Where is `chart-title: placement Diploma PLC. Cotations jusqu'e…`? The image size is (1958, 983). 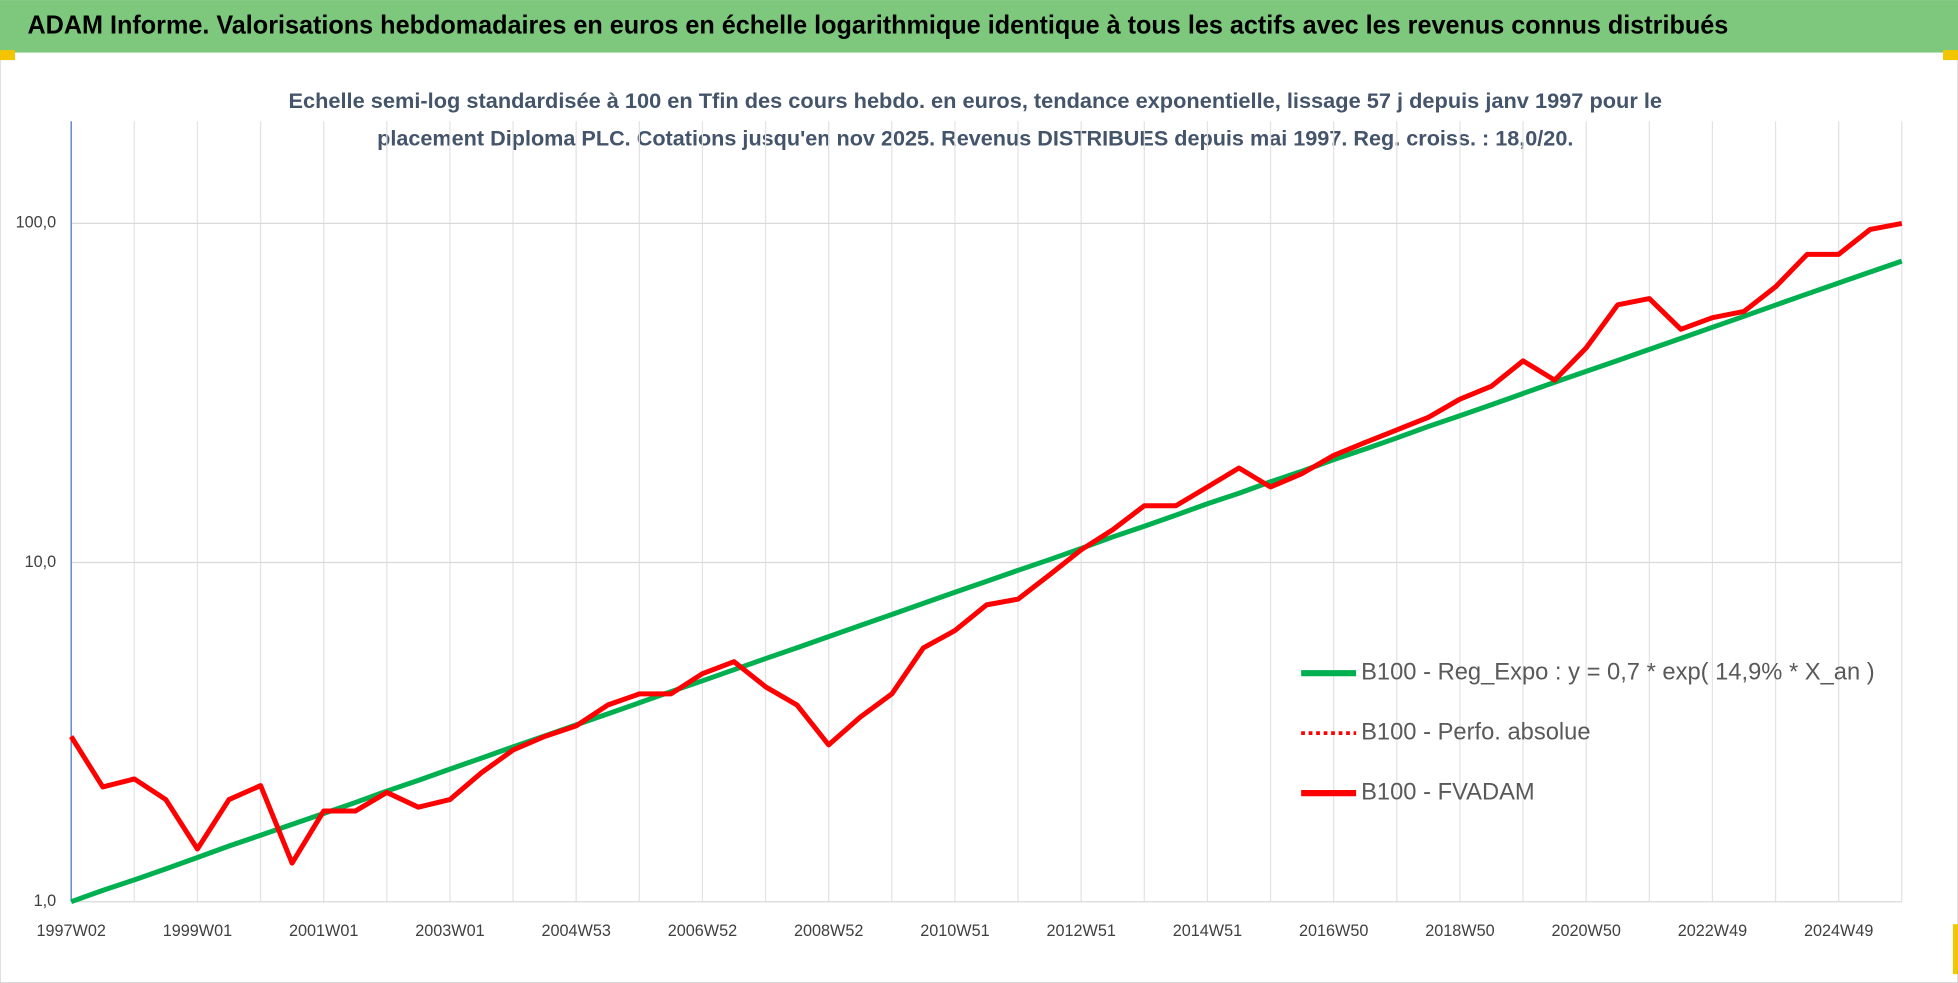 chart-title: placement Diploma PLC. Cotations jusqu'e… is located at coordinates (975, 139).